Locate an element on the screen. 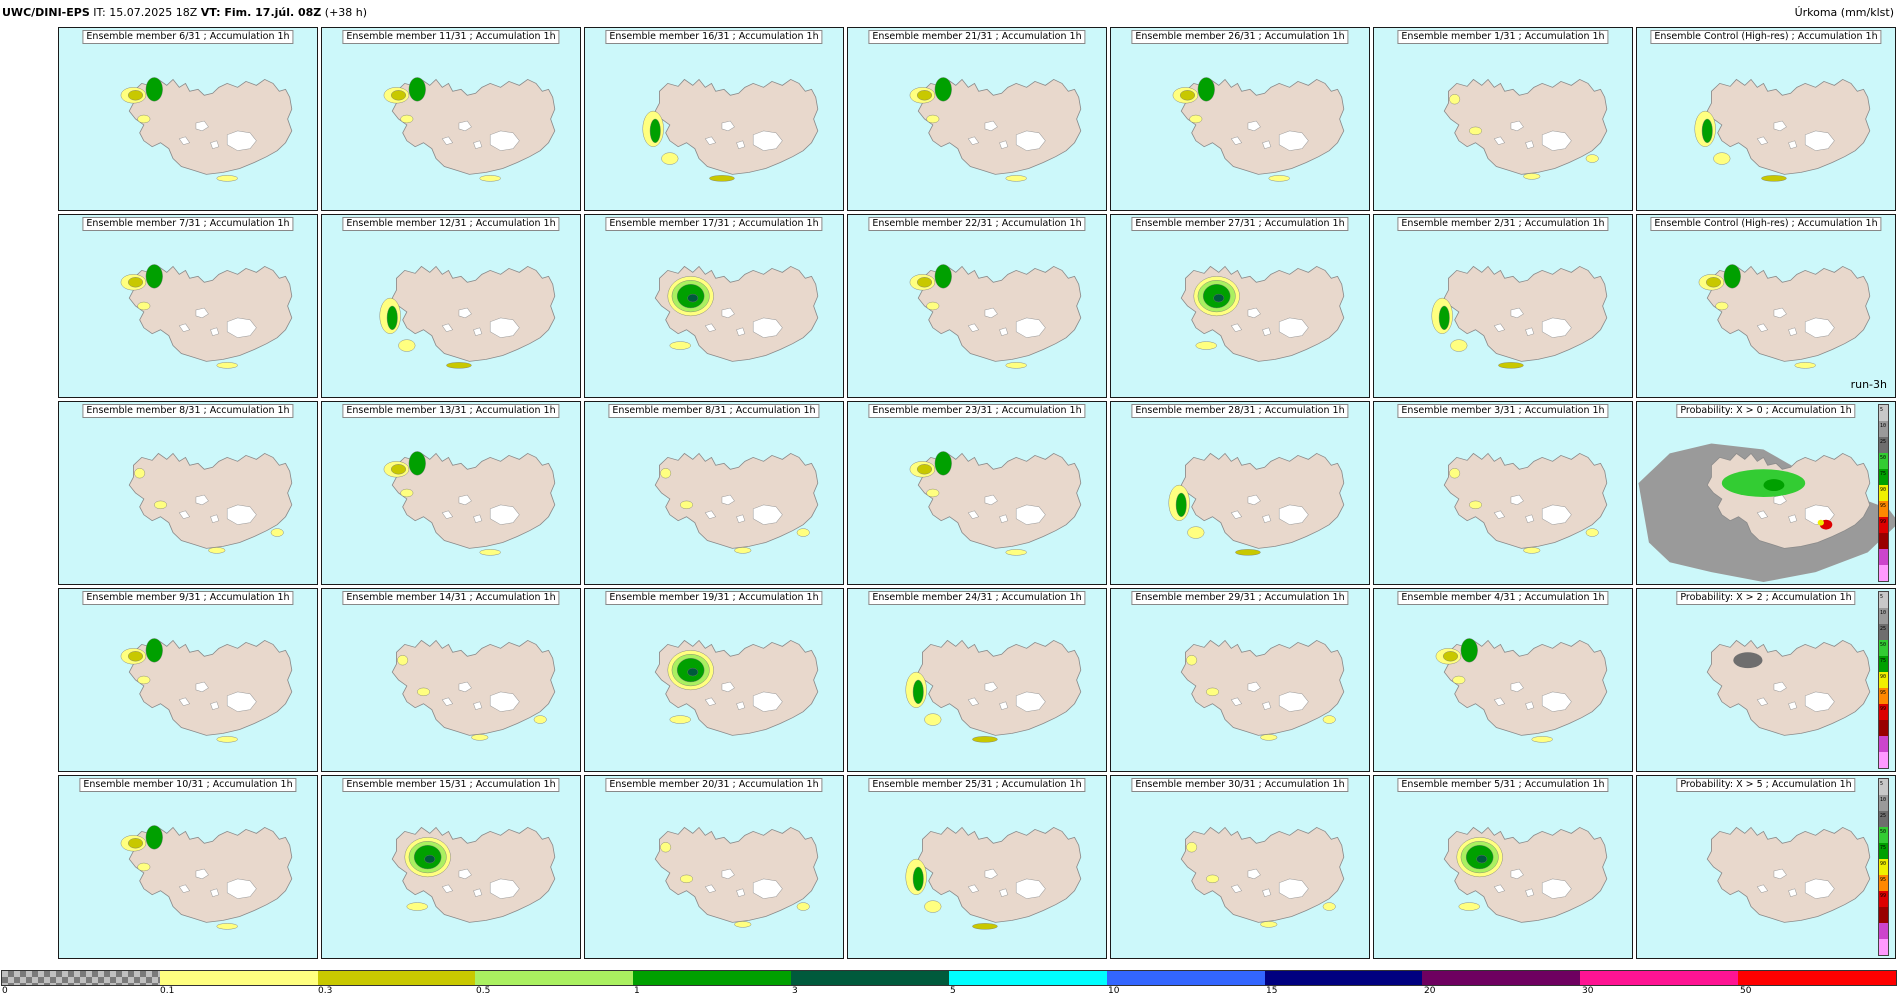 The width and height of the screenshot is (1900, 1000). ensemble-member-panel: Ensemble member 4/31 ; Accumulation 1h is located at coordinates (1503, 680).